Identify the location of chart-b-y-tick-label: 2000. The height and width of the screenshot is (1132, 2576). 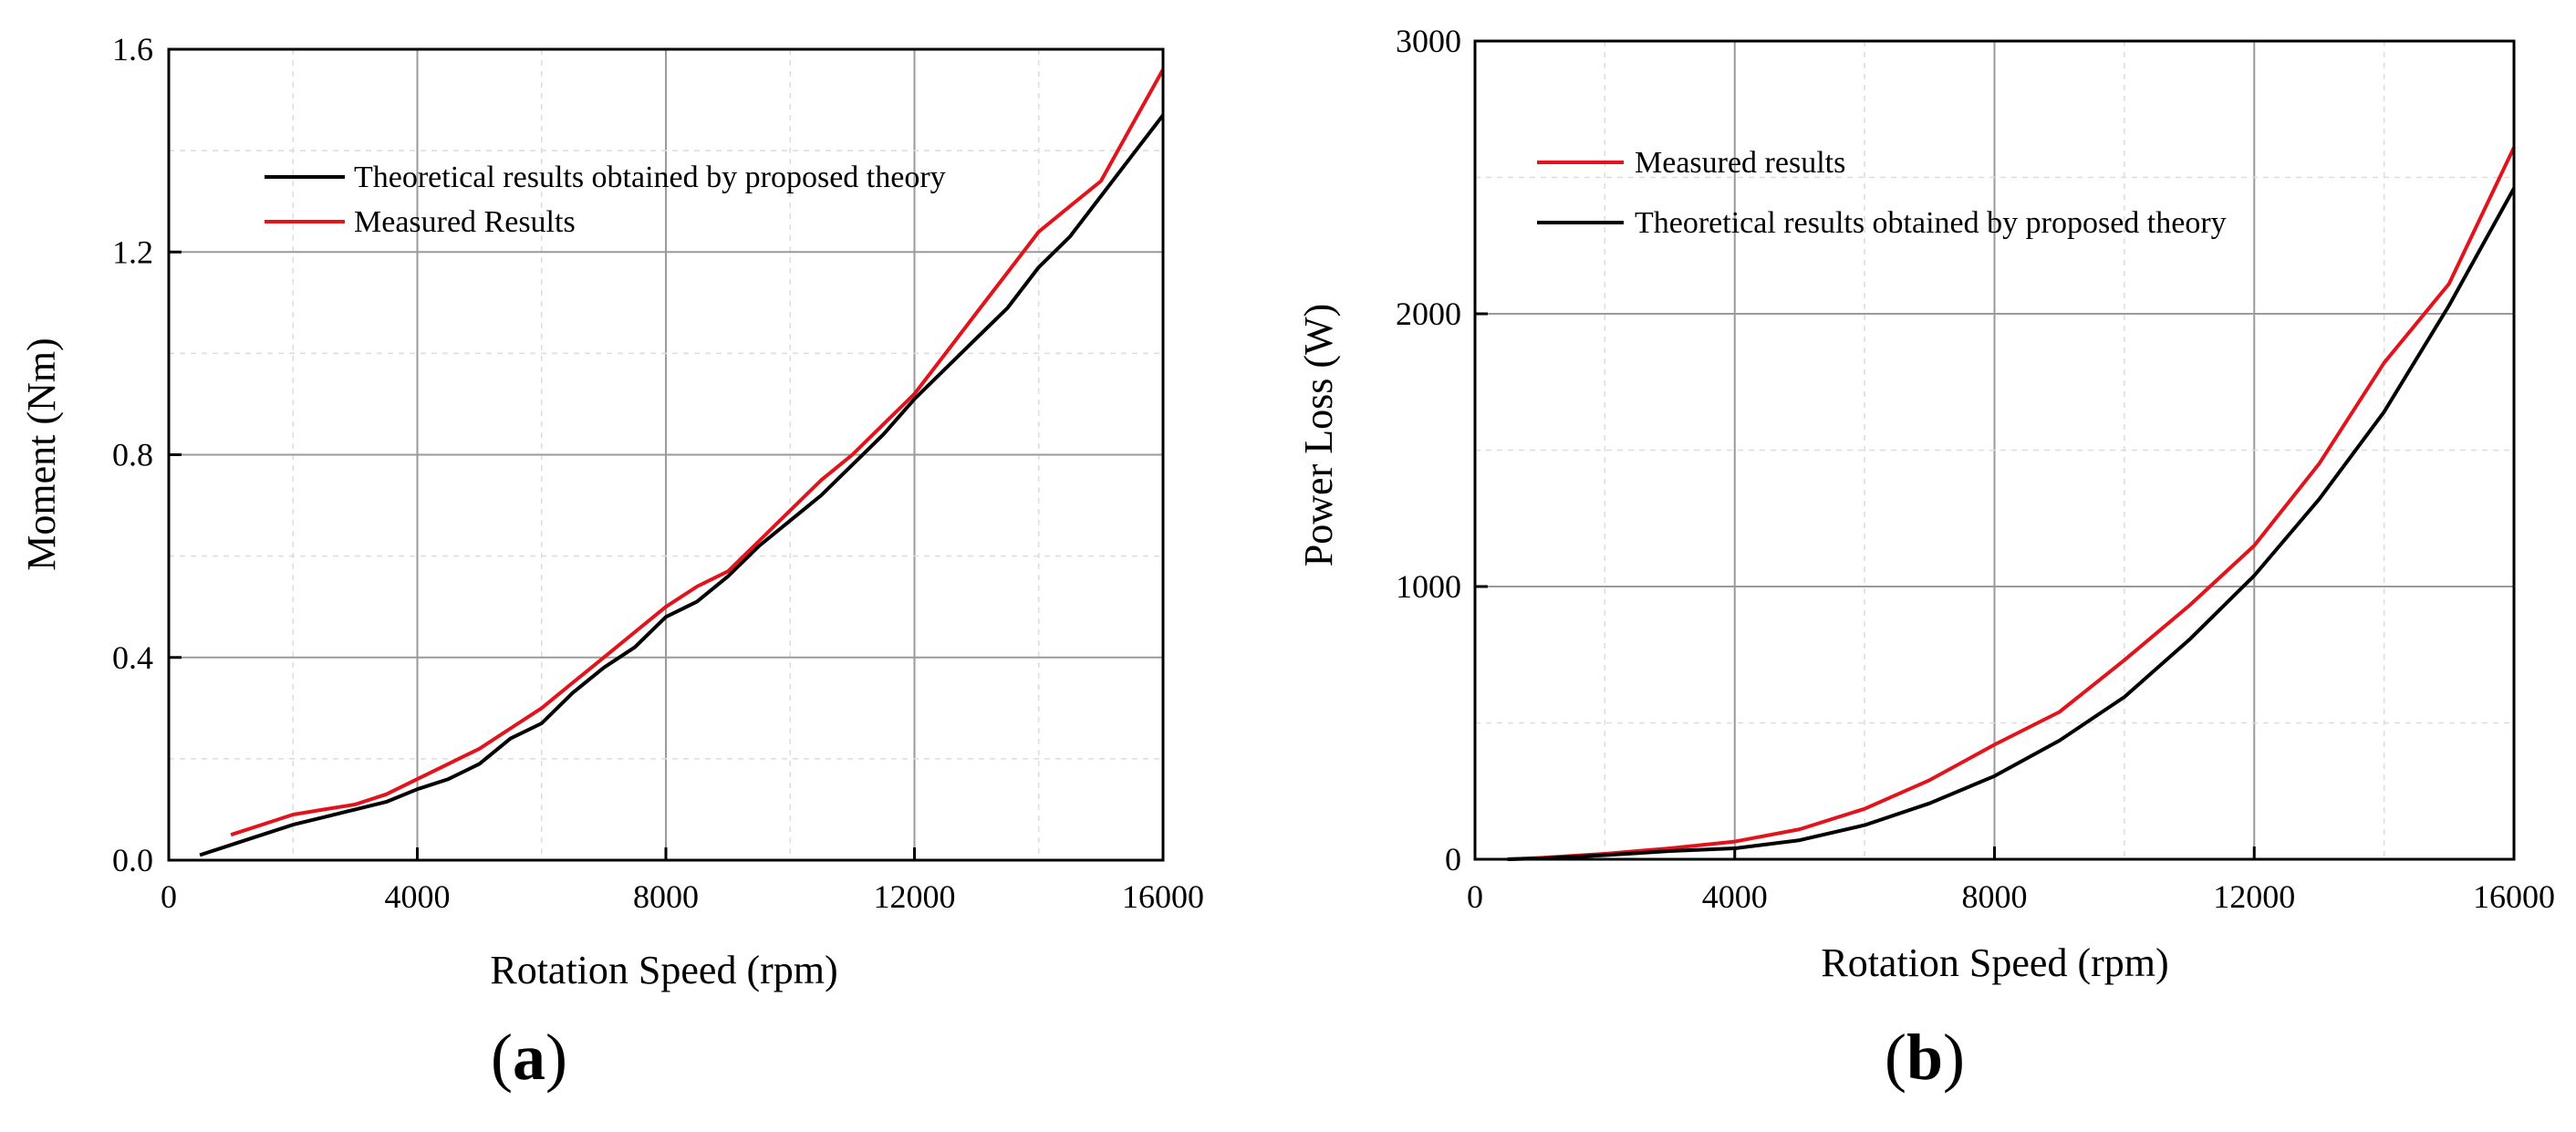
(1428, 314).